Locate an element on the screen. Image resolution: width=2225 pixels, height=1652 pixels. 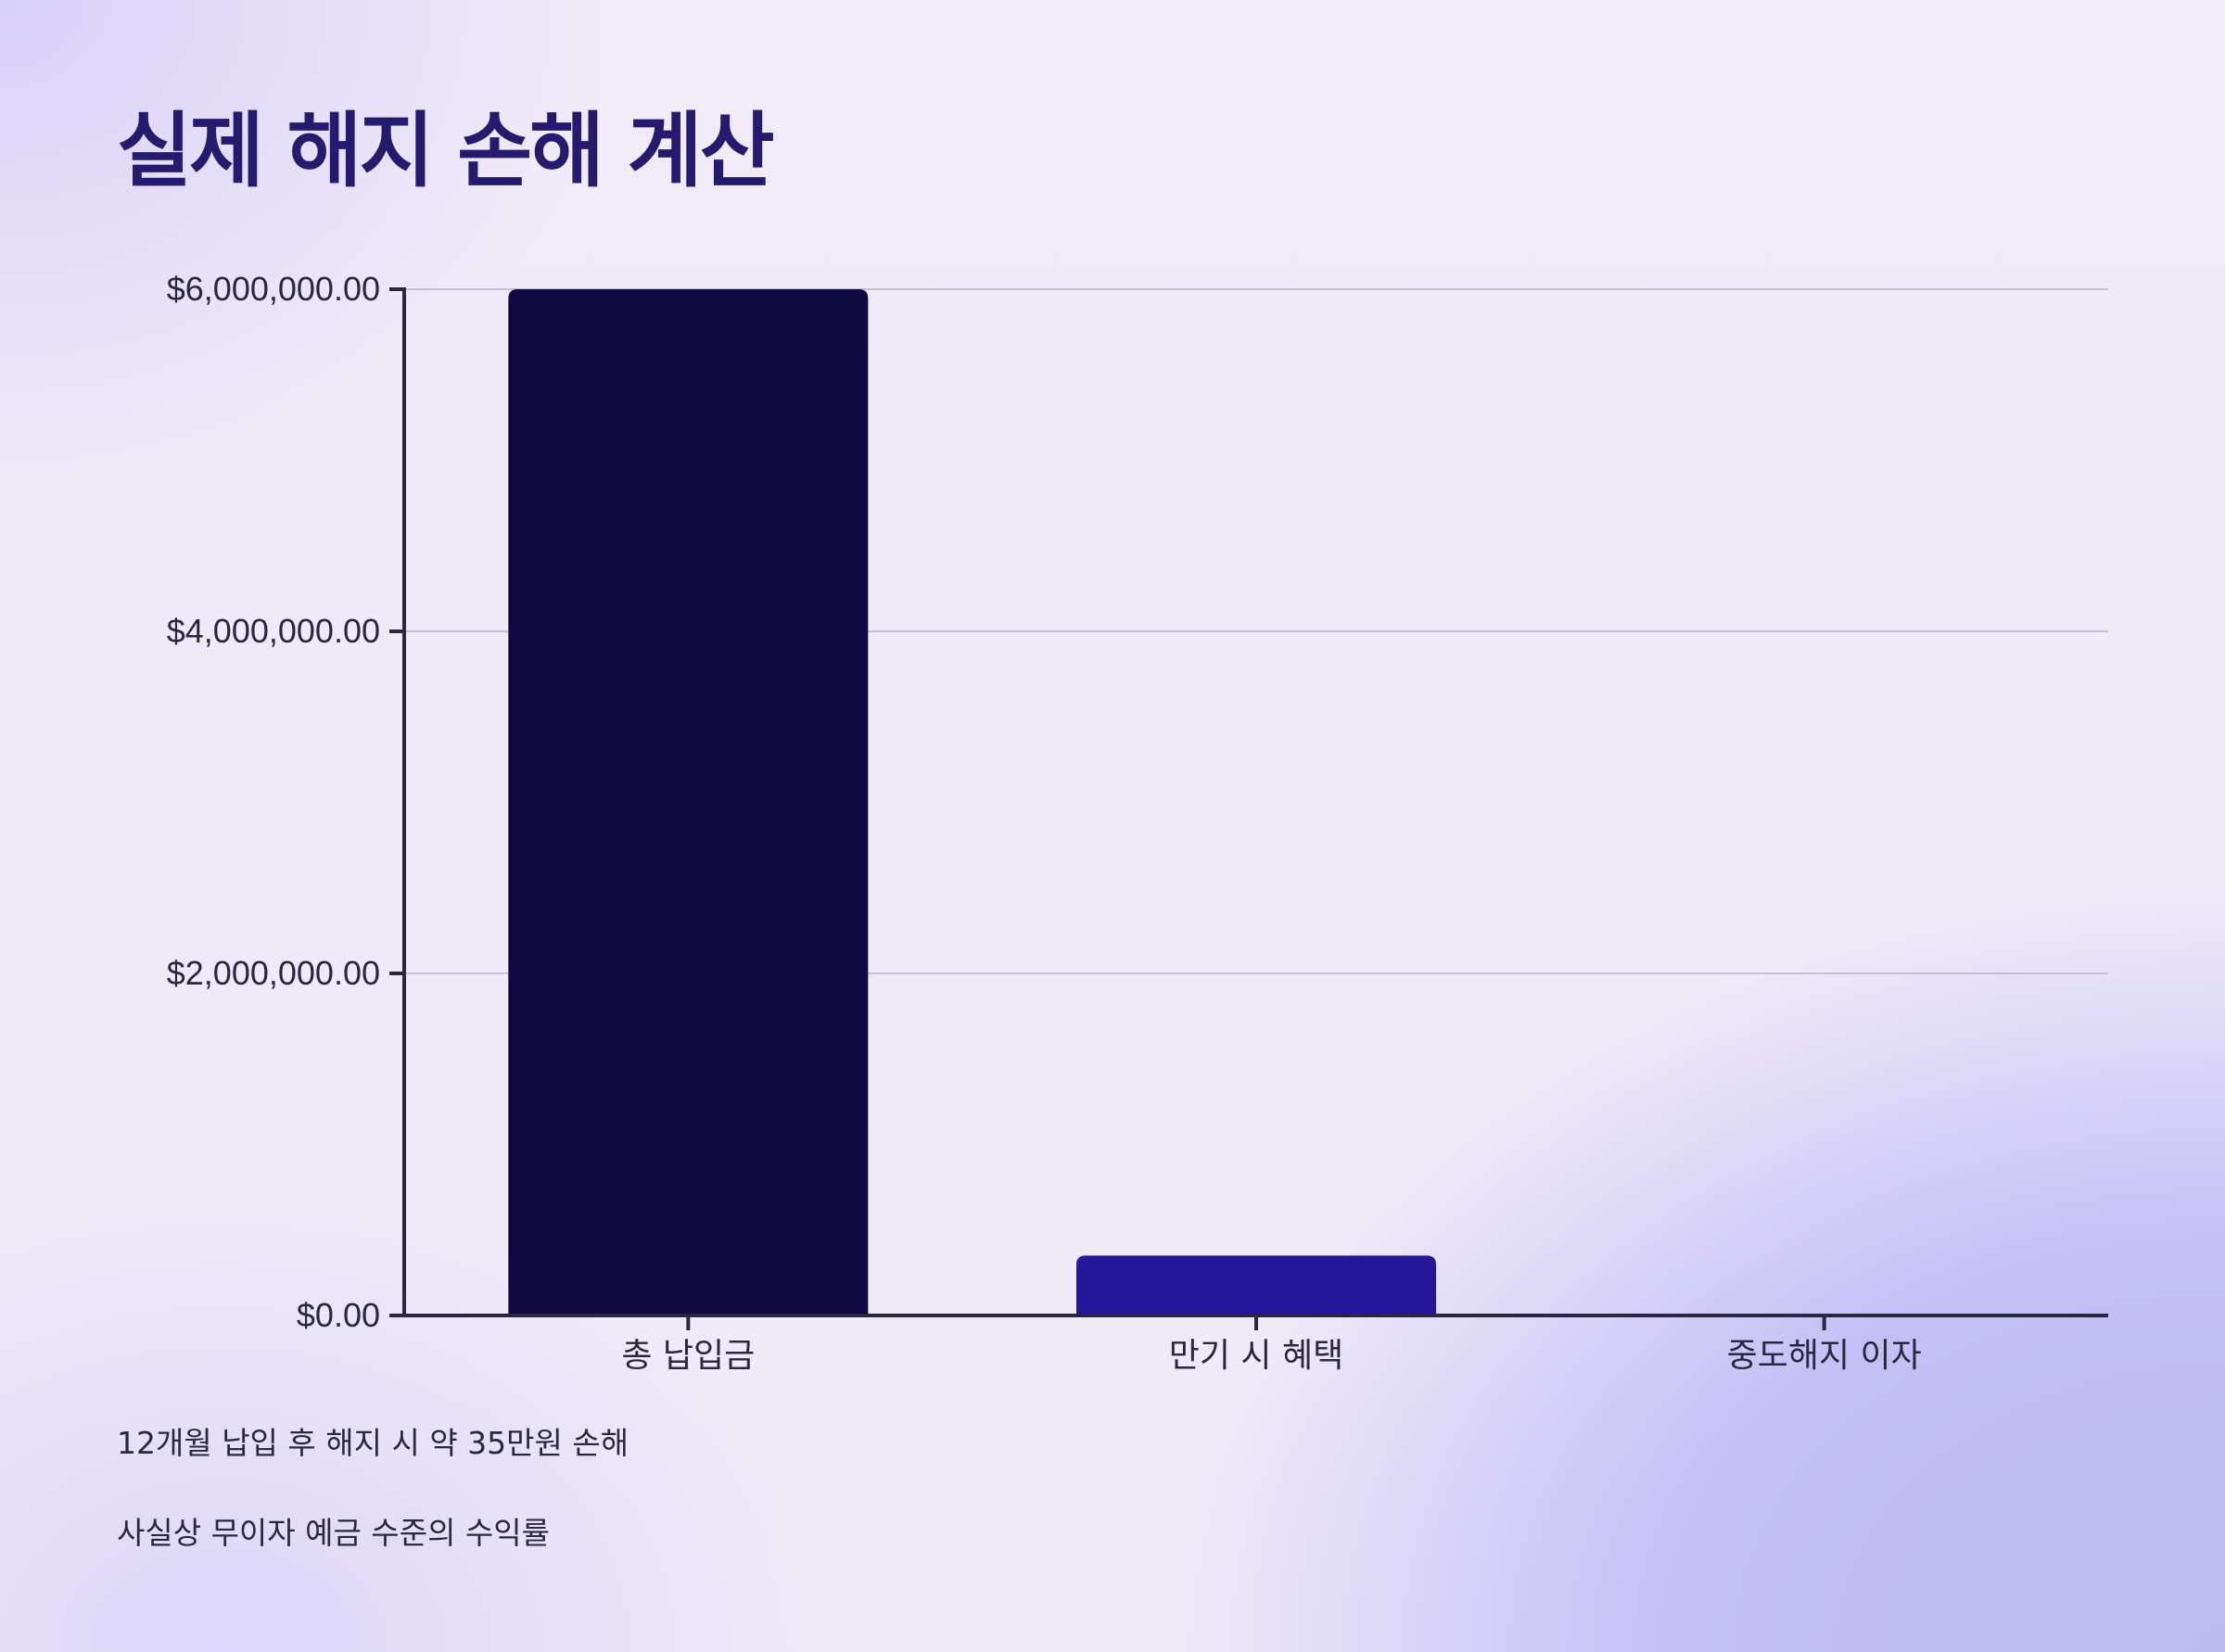
y-tick-label: $6,000,000.00 is located at coordinates (273, 289).